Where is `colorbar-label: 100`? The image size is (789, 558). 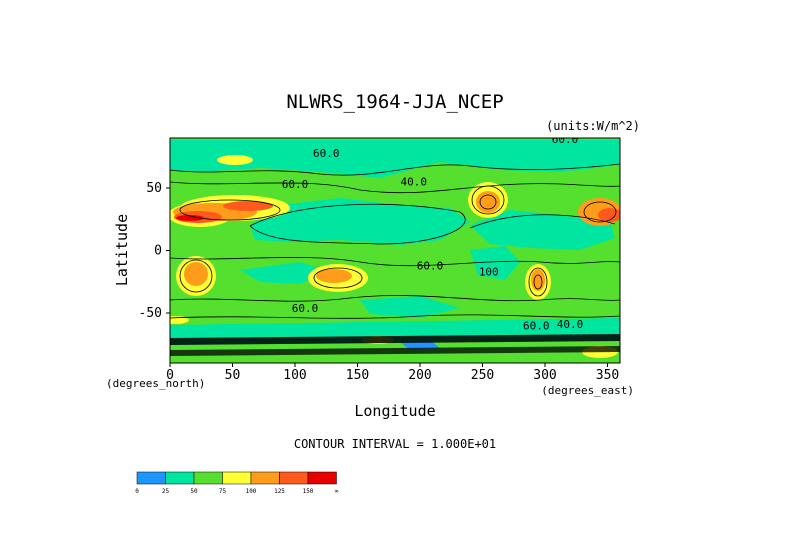 colorbar-label: 100 is located at coordinates (251, 491).